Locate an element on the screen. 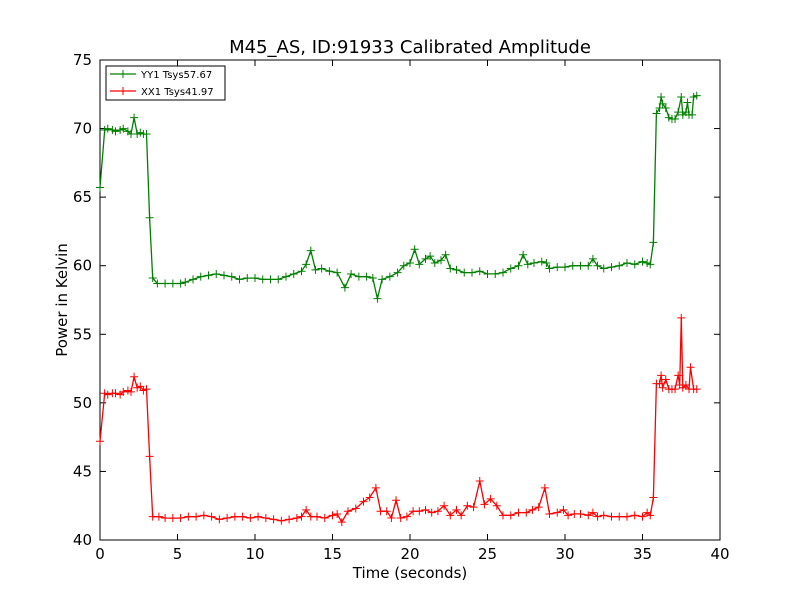 The image size is (800, 600). x-tick-label: 25 is located at coordinates (487, 554).